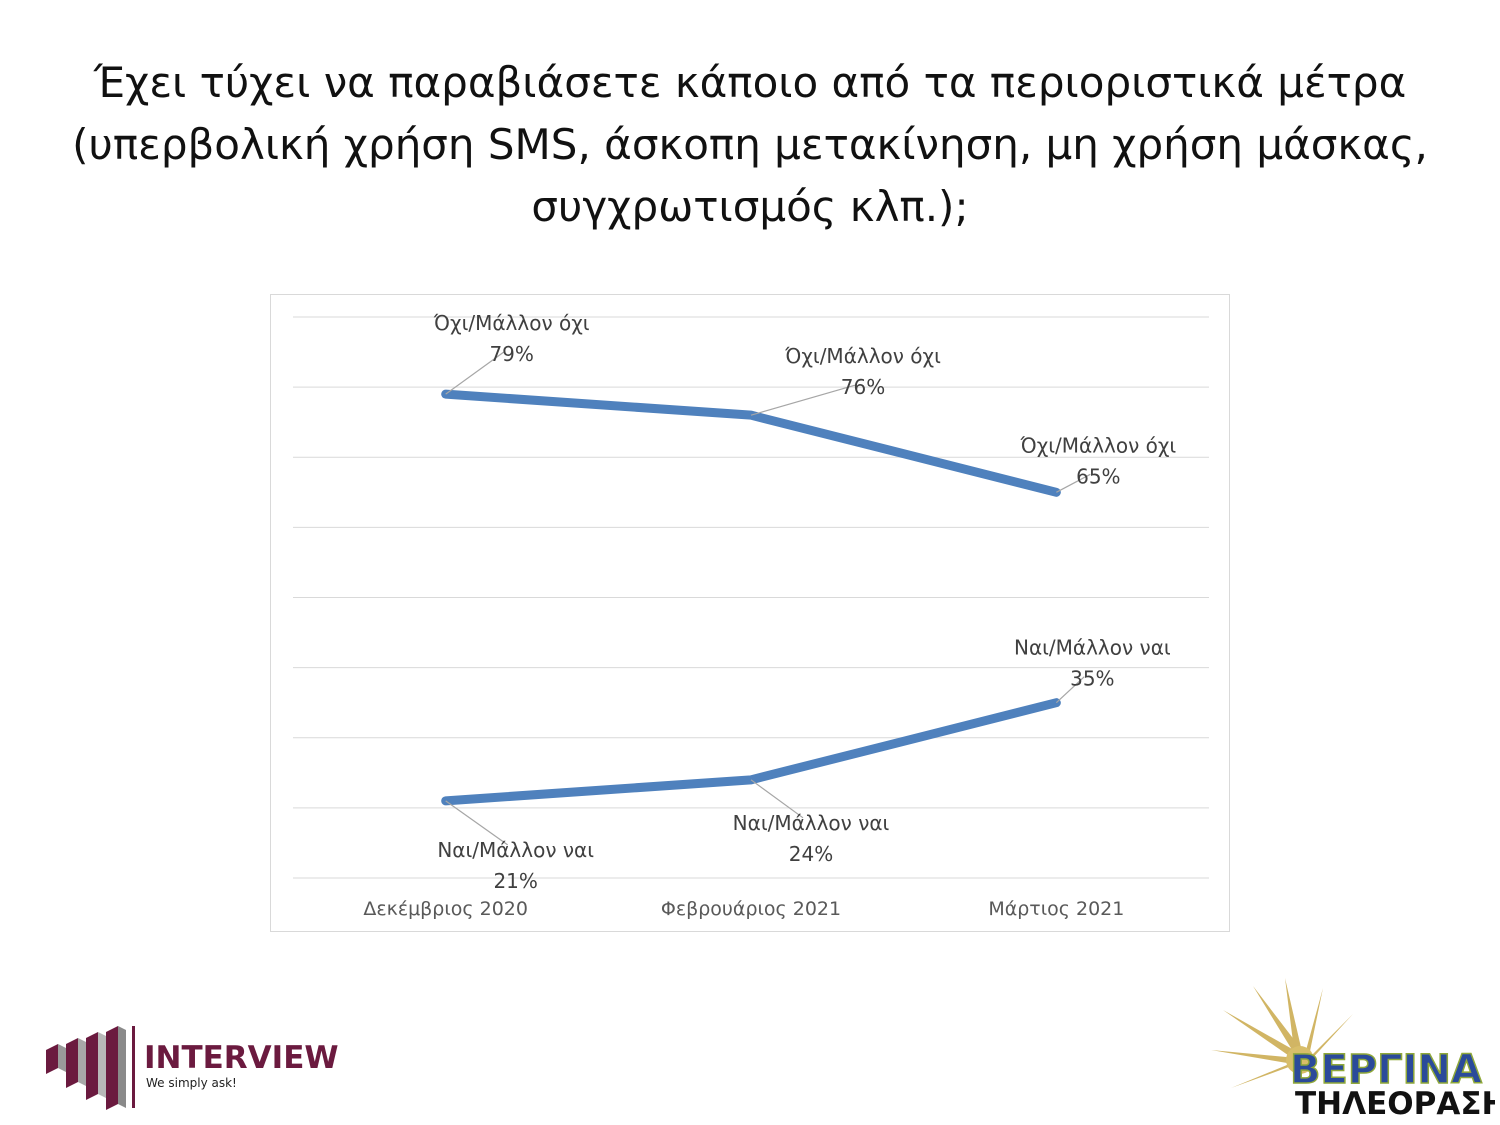 The width and height of the screenshot is (1500, 1125). I want to click on data-label-value: 65%, so click(1098, 476).